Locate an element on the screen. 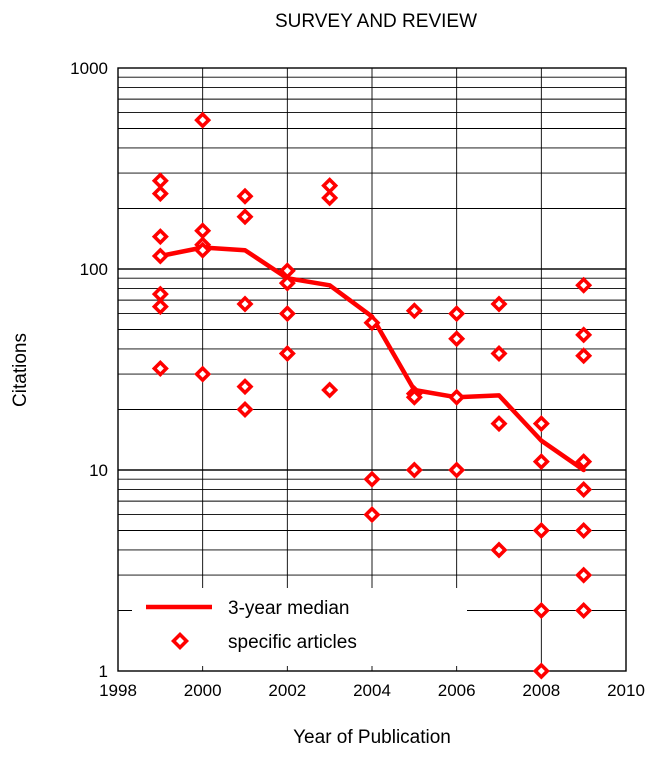 The height and width of the screenshot is (760, 654). legend-background is located at coordinates (299, 627).